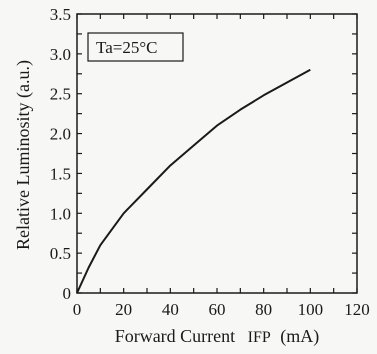 This screenshot has height=354, width=377. I want to click on annotation-text: Ta=25°C, so click(126, 47).